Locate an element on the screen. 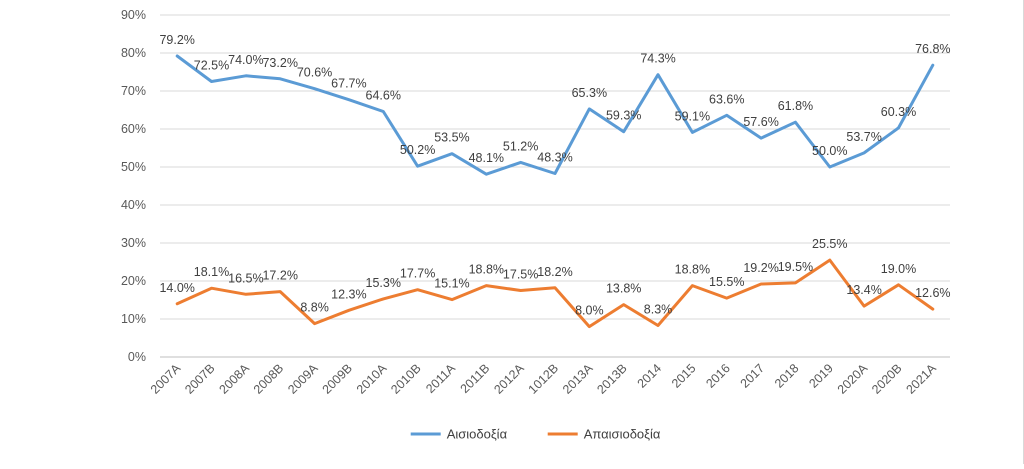  data-label: 48.1% is located at coordinates (486, 158).